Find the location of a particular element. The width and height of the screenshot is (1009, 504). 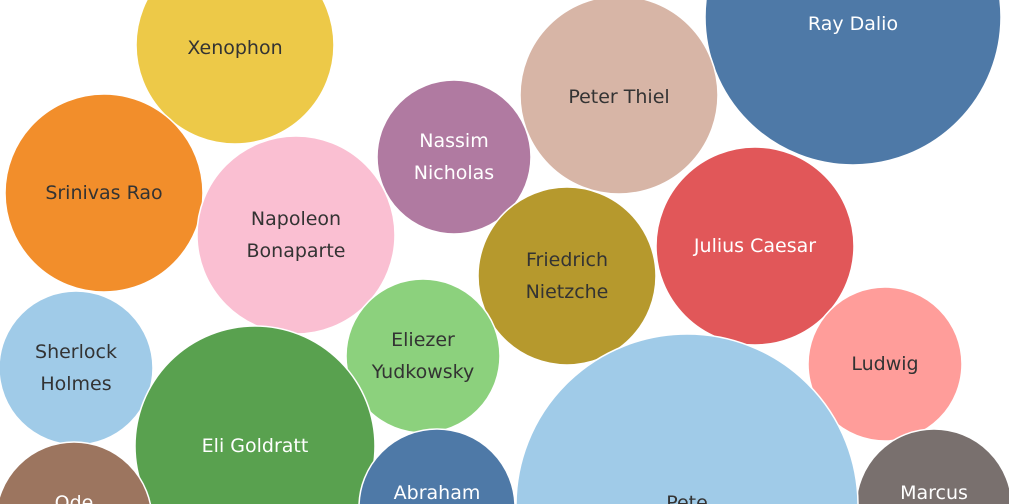

bubble-abraham: Abraham is located at coordinates (437, 466).